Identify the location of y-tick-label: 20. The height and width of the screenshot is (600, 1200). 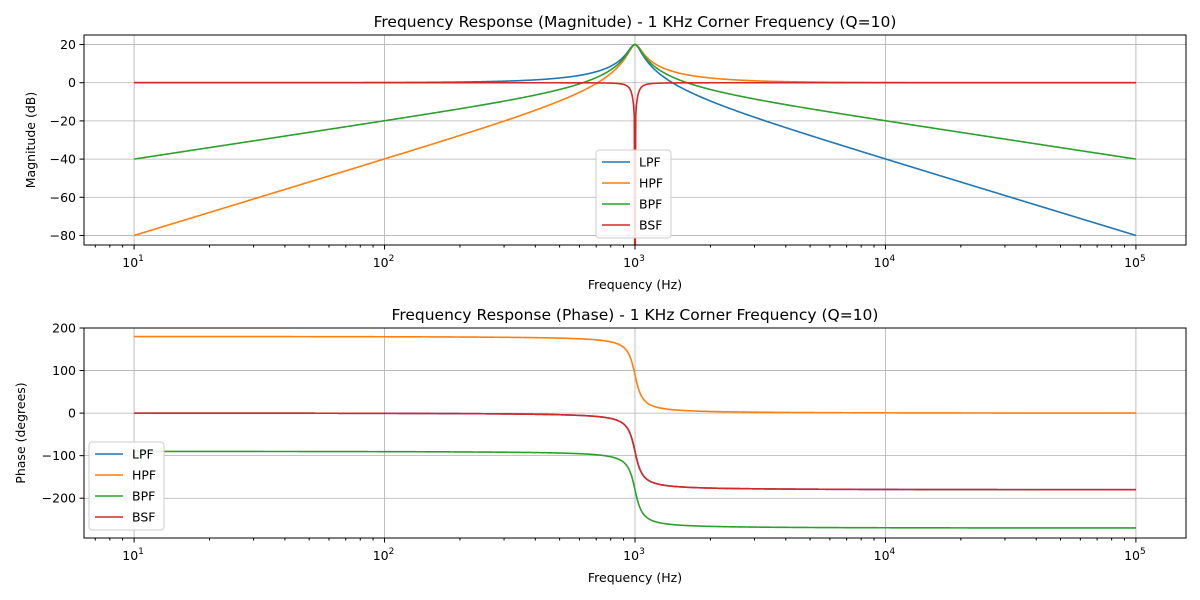
(68, 44).